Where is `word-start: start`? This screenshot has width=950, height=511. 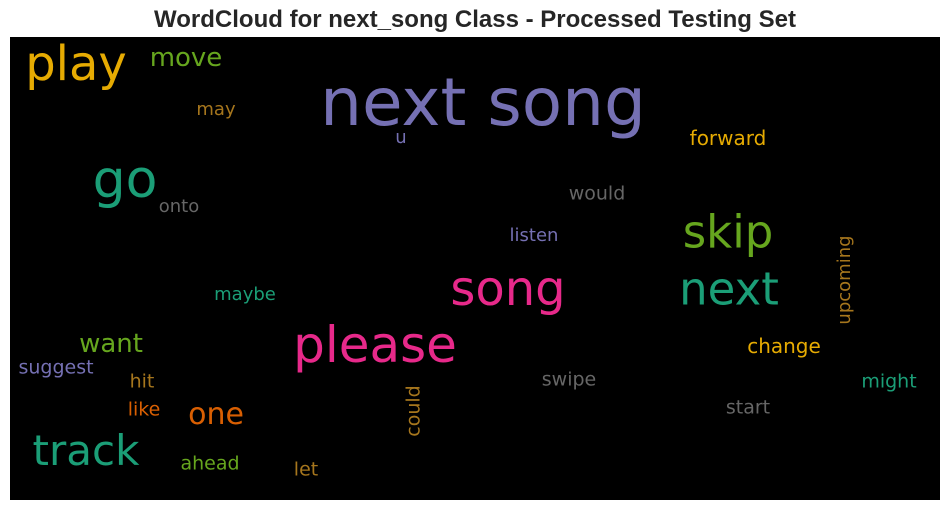 word-start: start is located at coordinates (748, 407).